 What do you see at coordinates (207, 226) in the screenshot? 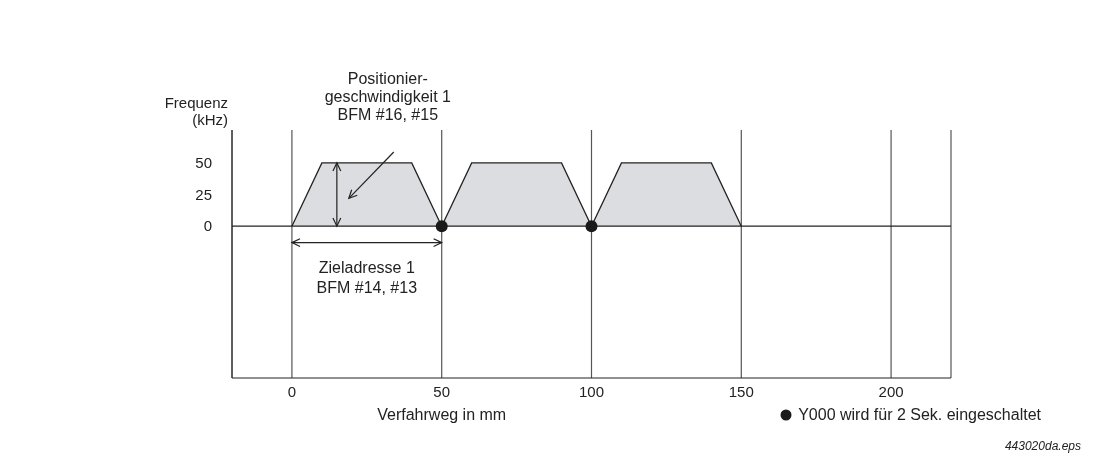
I see `y-tick-label: 0` at bounding box center [207, 226].